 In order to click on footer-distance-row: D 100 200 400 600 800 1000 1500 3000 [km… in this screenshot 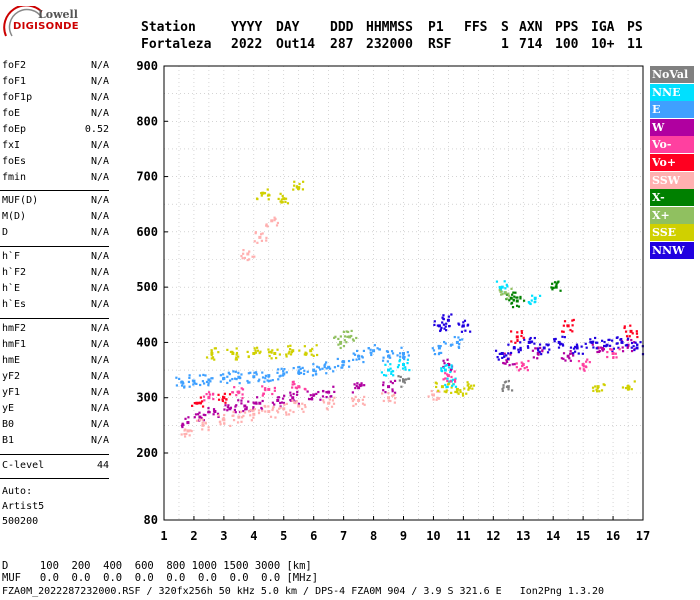, I will do `click(157, 566)`.